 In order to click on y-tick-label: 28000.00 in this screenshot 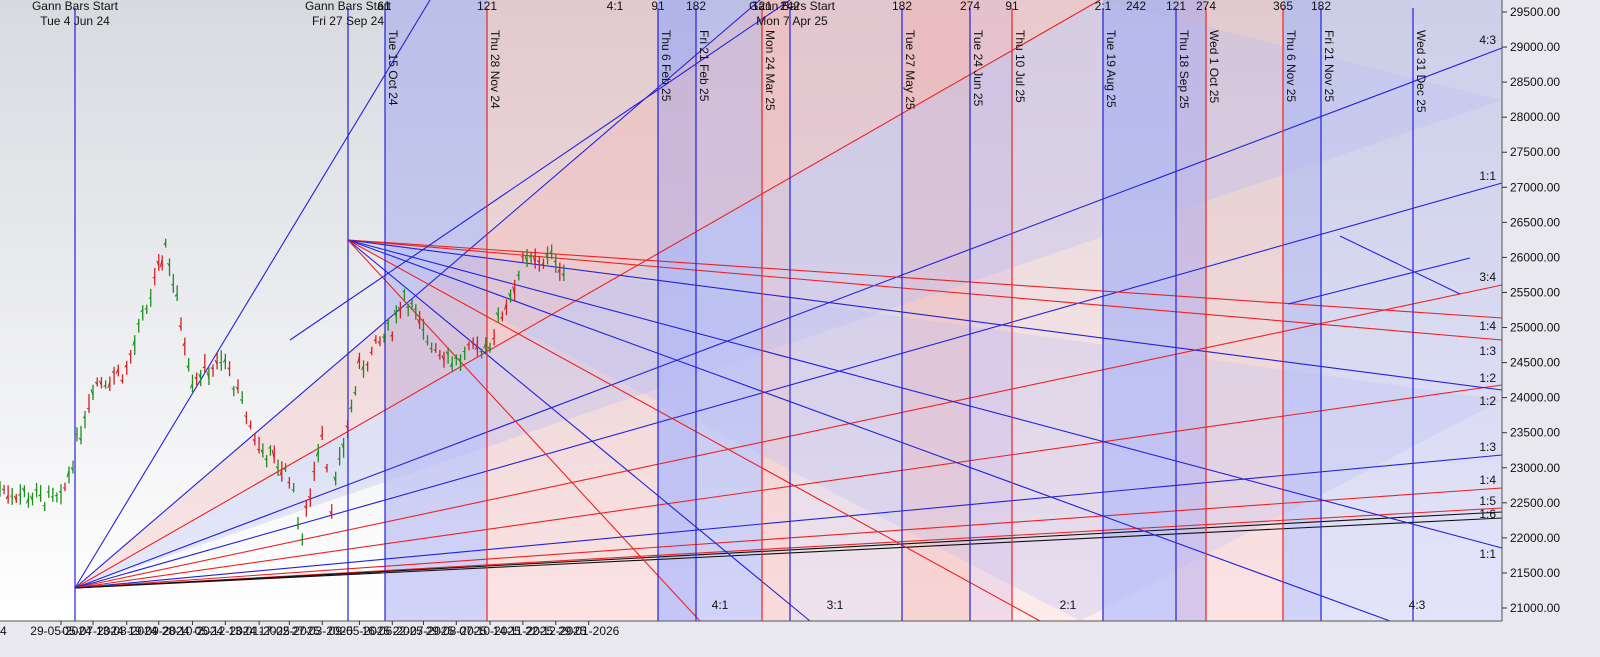, I will do `click(1535, 117)`.